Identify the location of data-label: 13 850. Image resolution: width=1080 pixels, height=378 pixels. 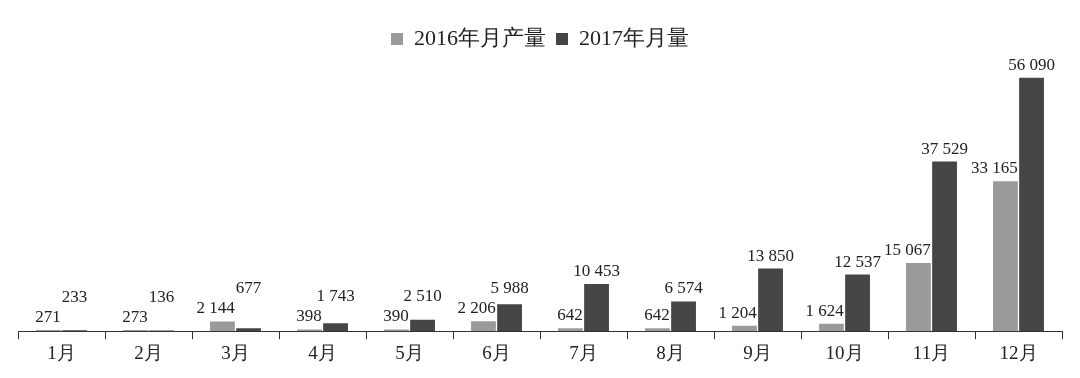
(770, 255).